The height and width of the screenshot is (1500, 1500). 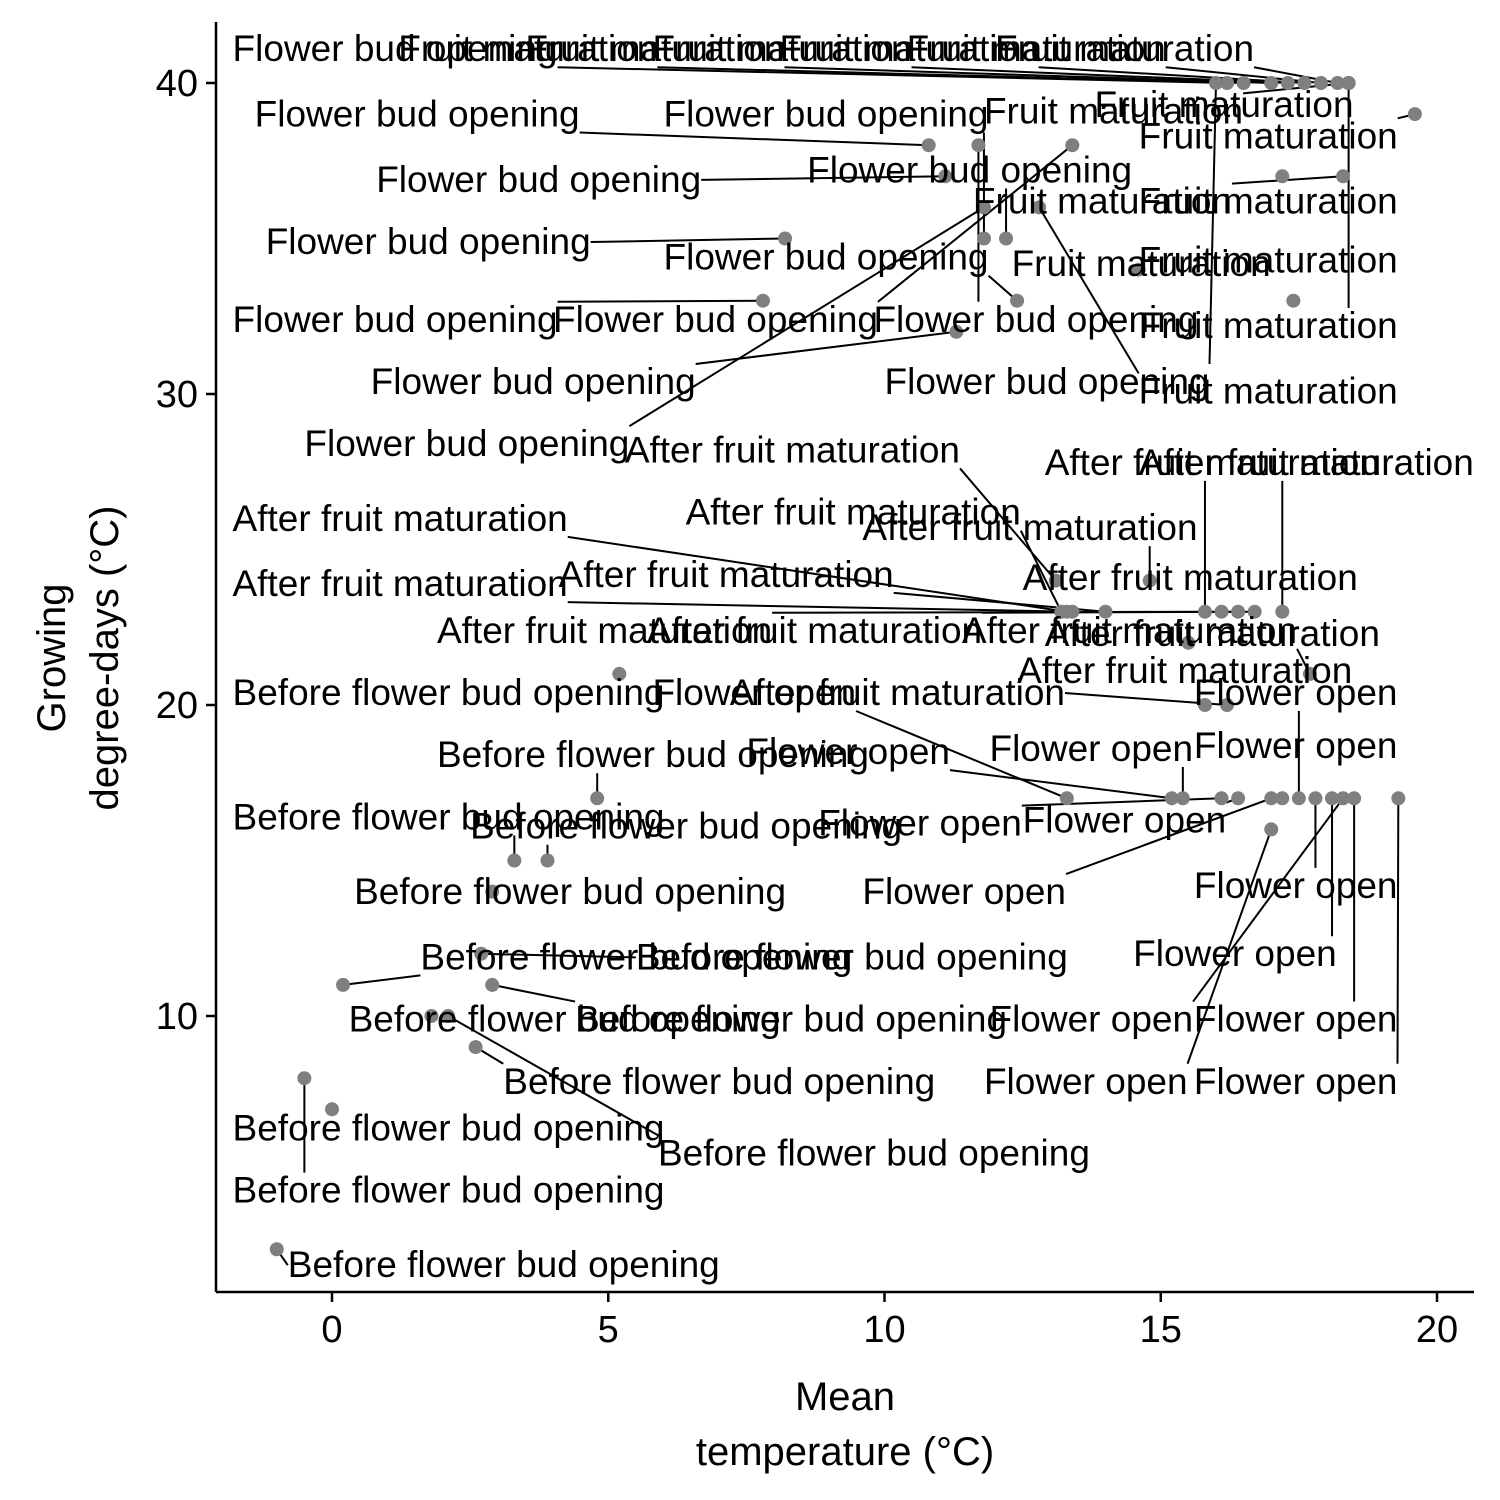 What do you see at coordinates (845, 1452) in the screenshot?
I see `x-axis-title-line2: temperature (°C)` at bounding box center [845, 1452].